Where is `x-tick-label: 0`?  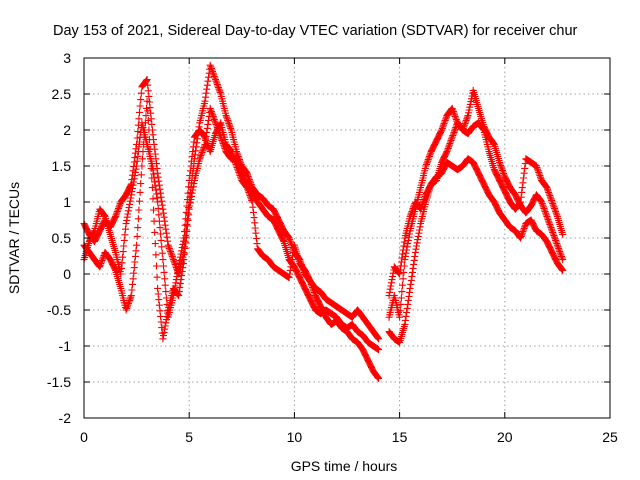
x-tick-label: 0 is located at coordinates (84, 437).